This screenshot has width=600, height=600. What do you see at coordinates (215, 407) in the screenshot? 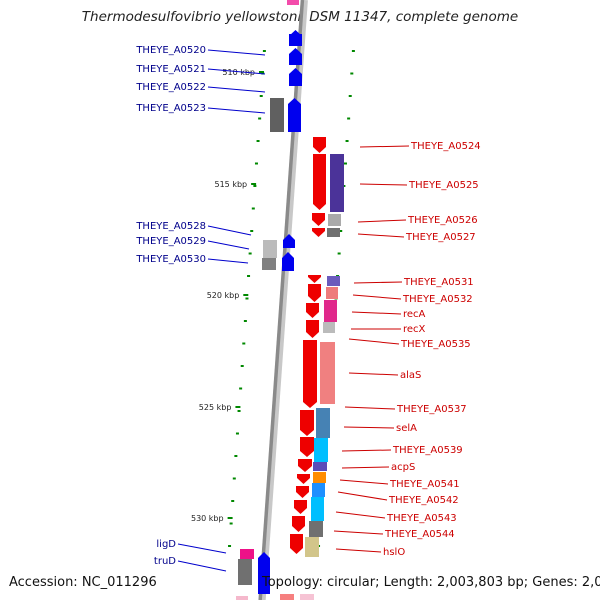
I see `scale-label: 525 kbp` at bounding box center [215, 407].